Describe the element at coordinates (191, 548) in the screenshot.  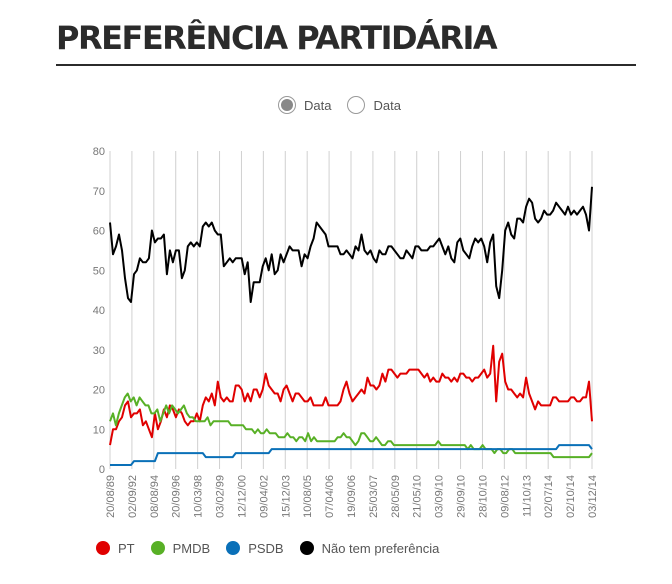
I see `legend-label-pmdb: PMDB` at that location.